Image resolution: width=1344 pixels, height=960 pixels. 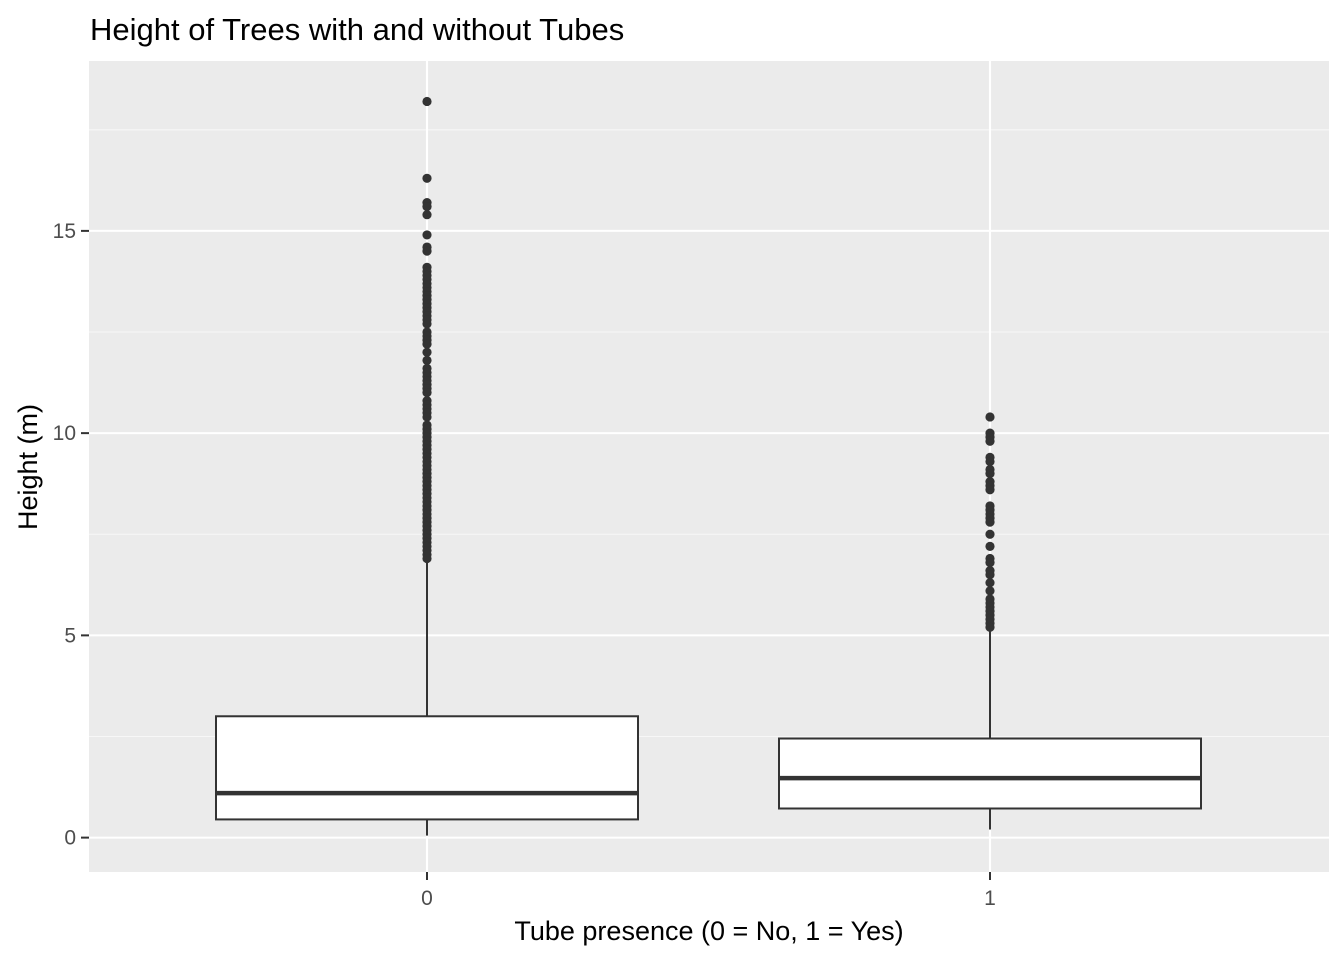 What do you see at coordinates (427, 898) in the screenshot?
I see `x-tick-label: 0` at bounding box center [427, 898].